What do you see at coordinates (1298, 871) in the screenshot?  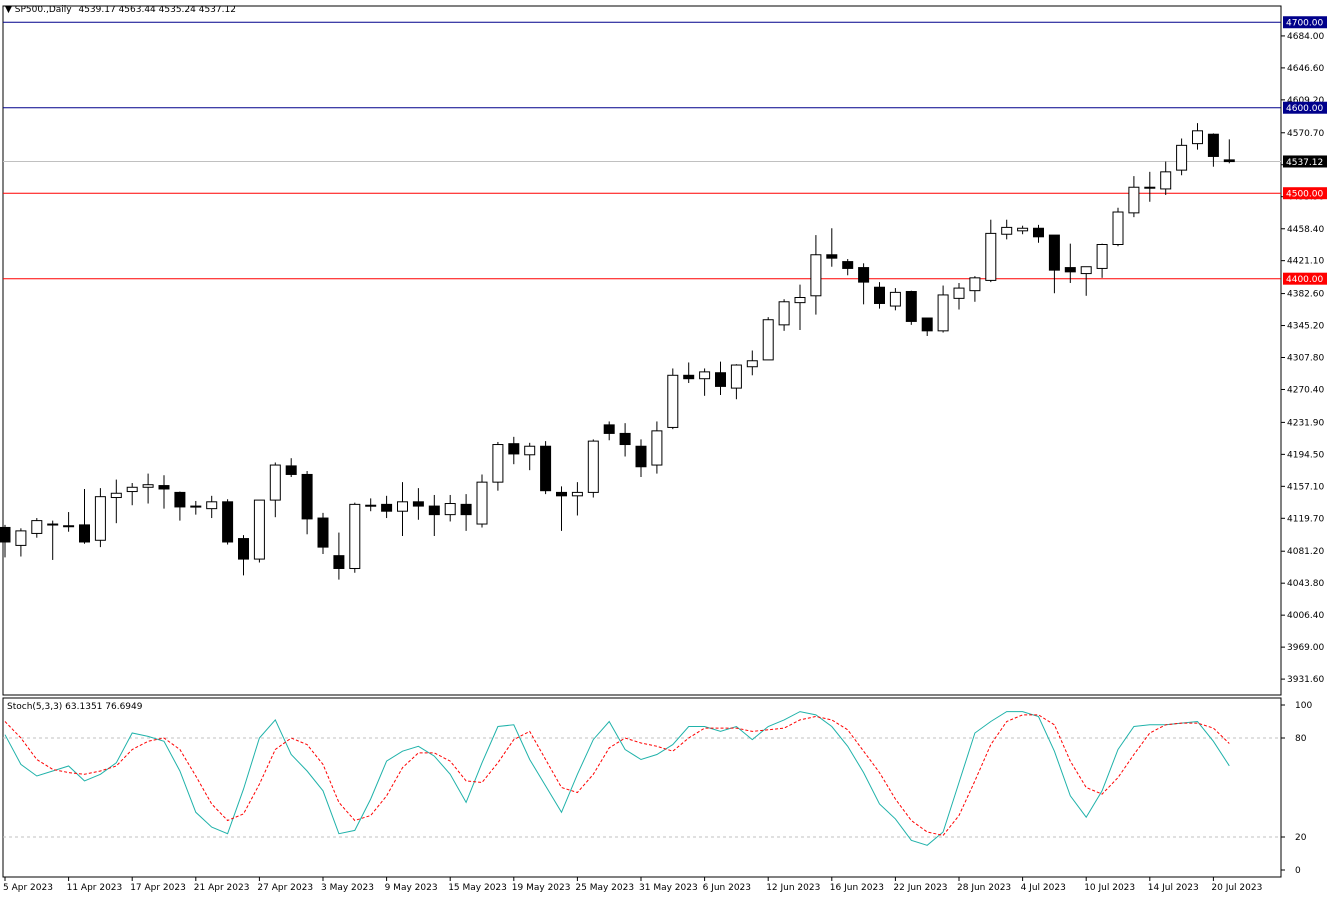 I see `stoch-tick-label: 0` at bounding box center [1298, 871].